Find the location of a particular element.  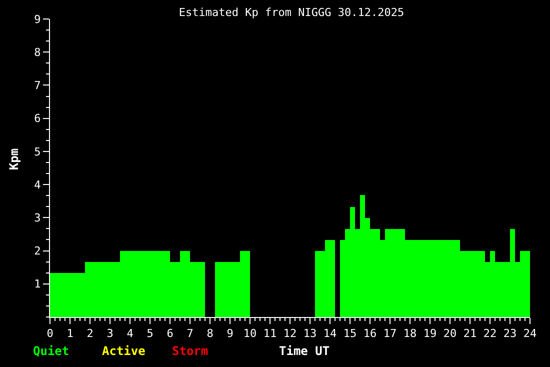

y-tick-label: 7 is located at coordinates (37, 85).